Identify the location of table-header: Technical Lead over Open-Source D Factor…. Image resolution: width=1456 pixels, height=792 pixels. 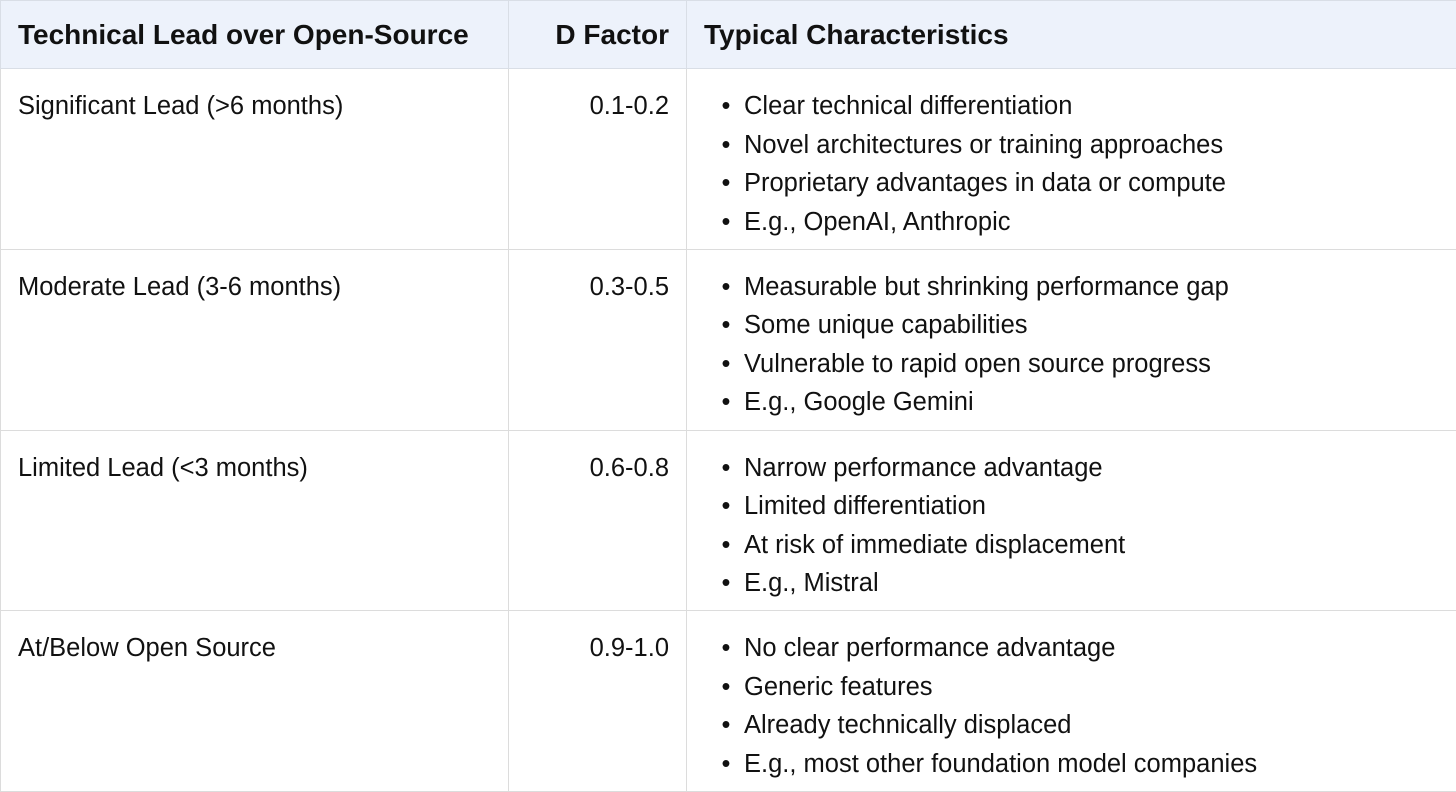
(728, 34).